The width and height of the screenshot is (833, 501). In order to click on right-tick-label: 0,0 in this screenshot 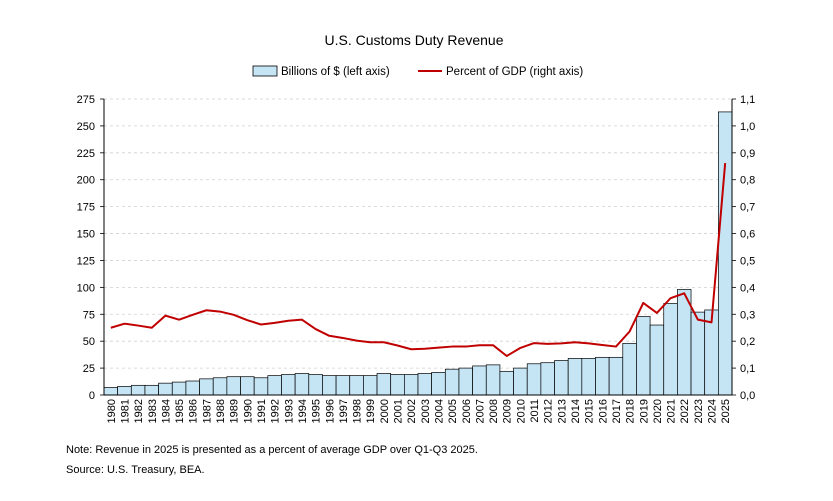, I will do `click(747, 396)`.